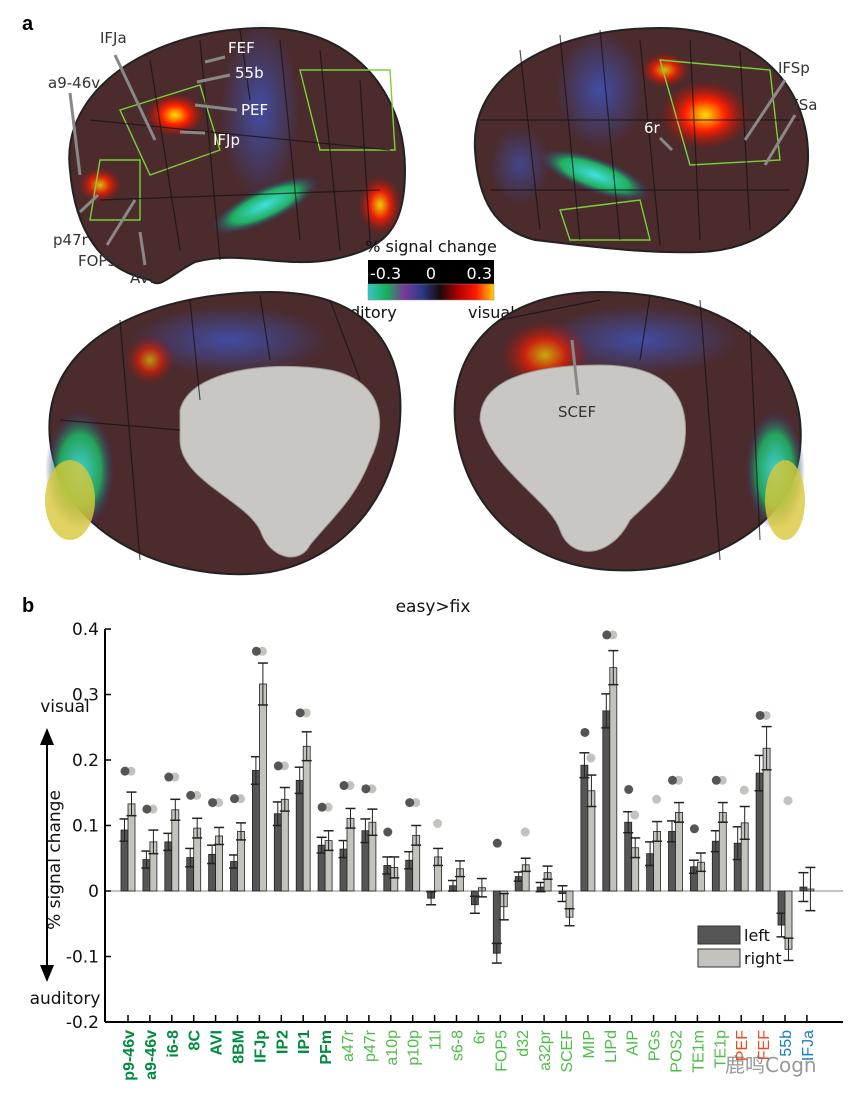 The image size is (863, 1100). Describe the element at coordinates (129, 1055) in the screenshot. I see `x-tick-label: p9-46v` at that location.